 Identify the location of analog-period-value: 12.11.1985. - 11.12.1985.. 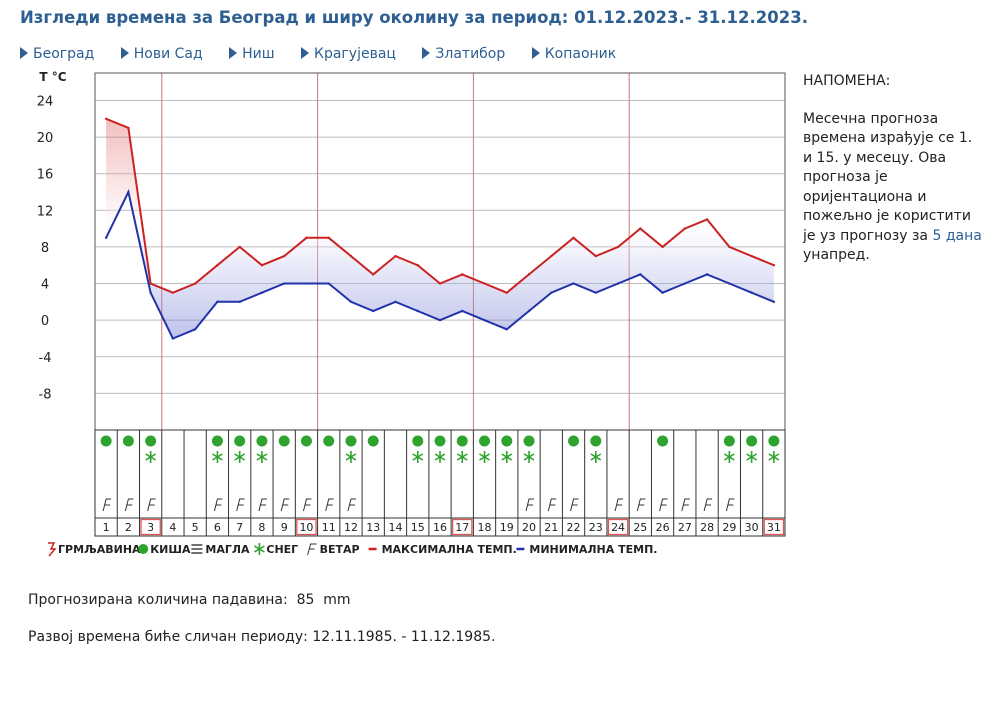
(404, 637).